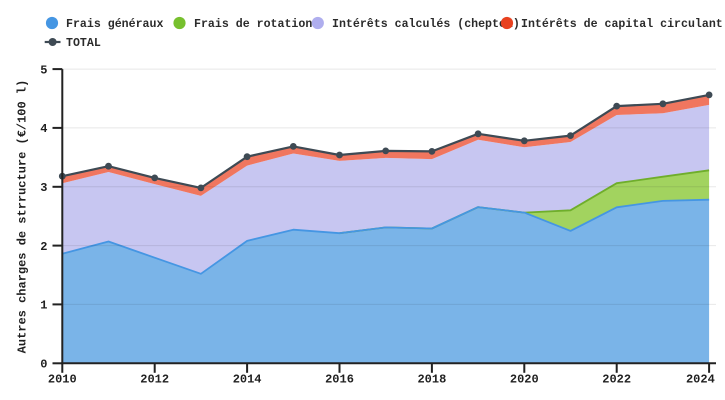  I want to click on svg-text:Autres charges de strructure (: Autres charges de strructure (€/100 l), so click(23, 217).